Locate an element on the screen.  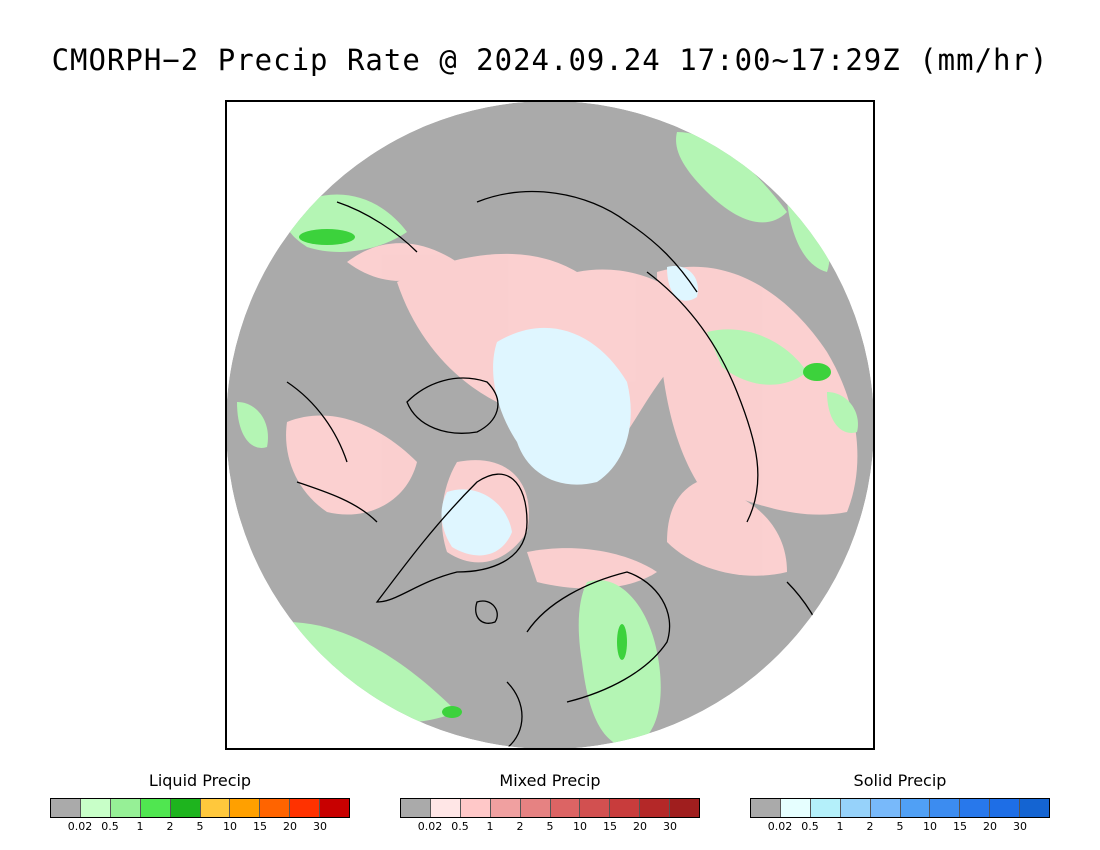
color-bar-liquid is located at coordinates (200, 808).